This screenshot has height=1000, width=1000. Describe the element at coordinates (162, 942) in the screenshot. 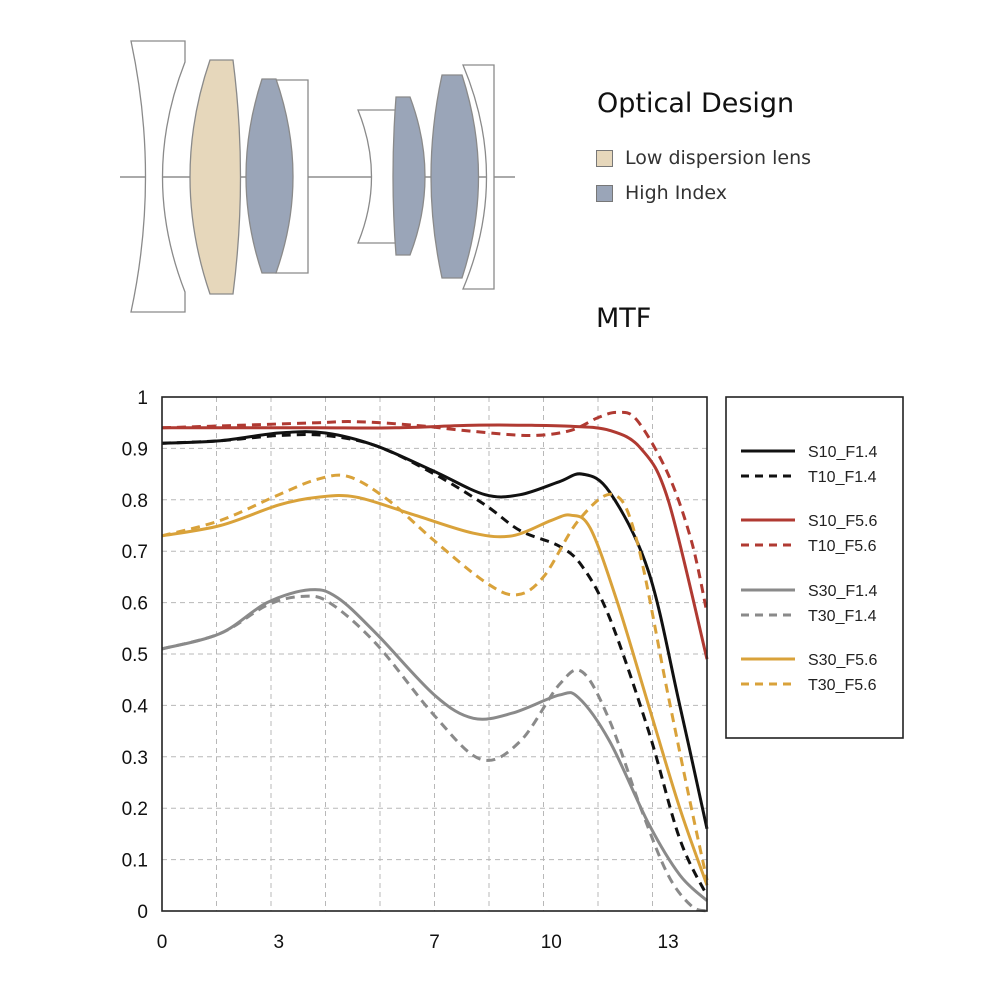

I see `x-tick-label: 0` at that location.